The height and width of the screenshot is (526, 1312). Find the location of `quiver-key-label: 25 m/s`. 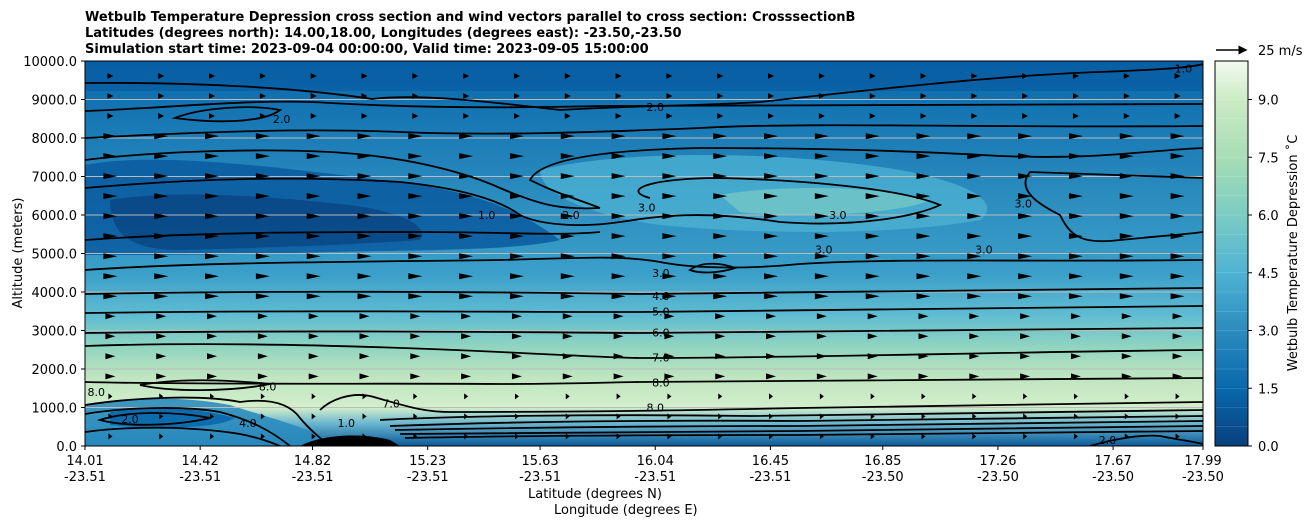

quiver-key-label: 25 m/s is located at coordinates (1280, 51).